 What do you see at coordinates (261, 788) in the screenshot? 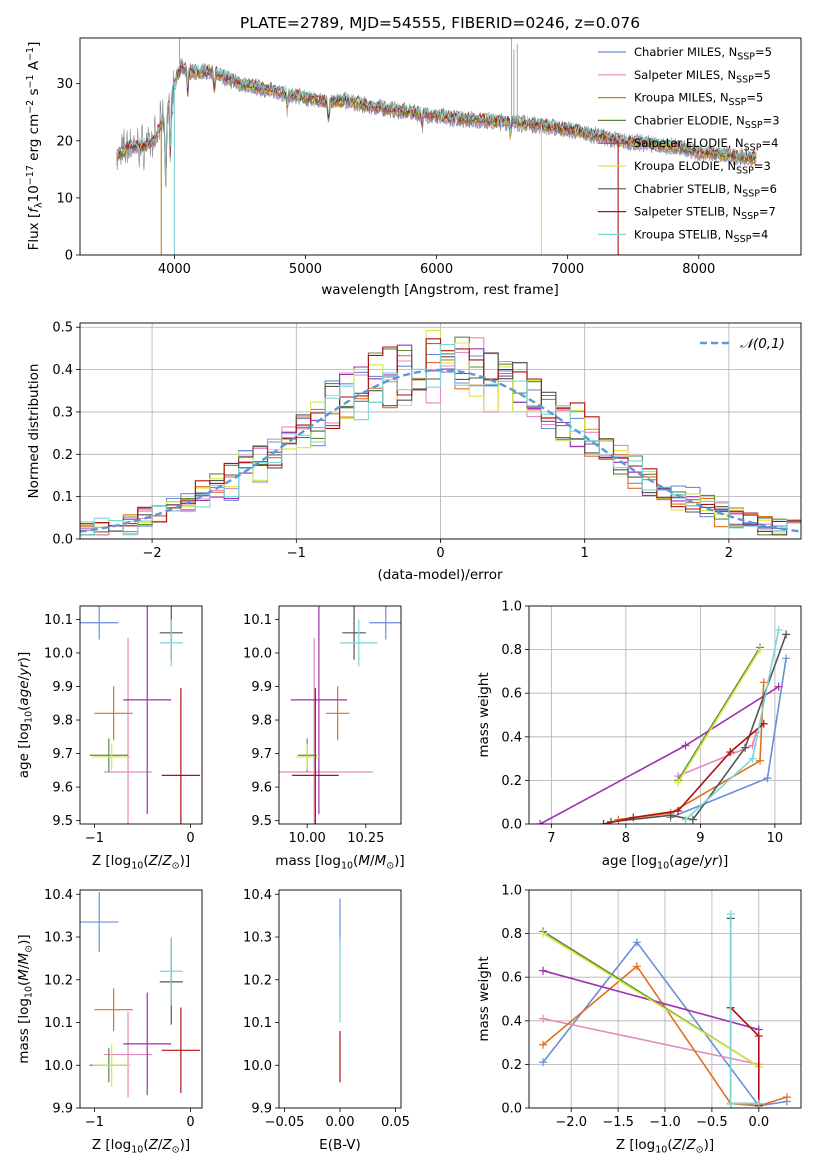
I see `y-tick-label: 9.6` at bounding box center [261, 788].